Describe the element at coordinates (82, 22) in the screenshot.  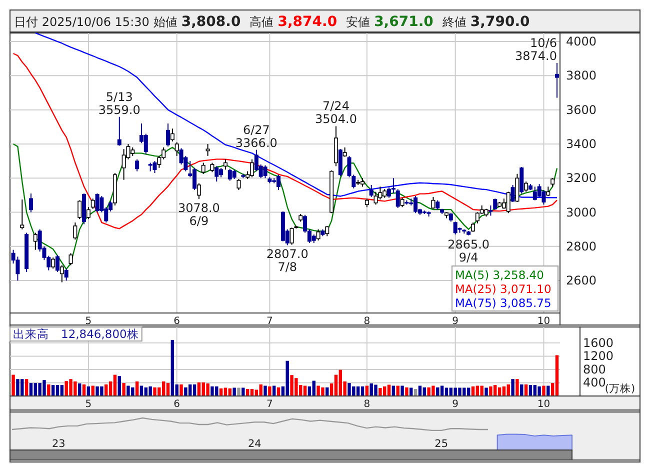
I see `text: 日付 2025/10/06 15:30` at that location.